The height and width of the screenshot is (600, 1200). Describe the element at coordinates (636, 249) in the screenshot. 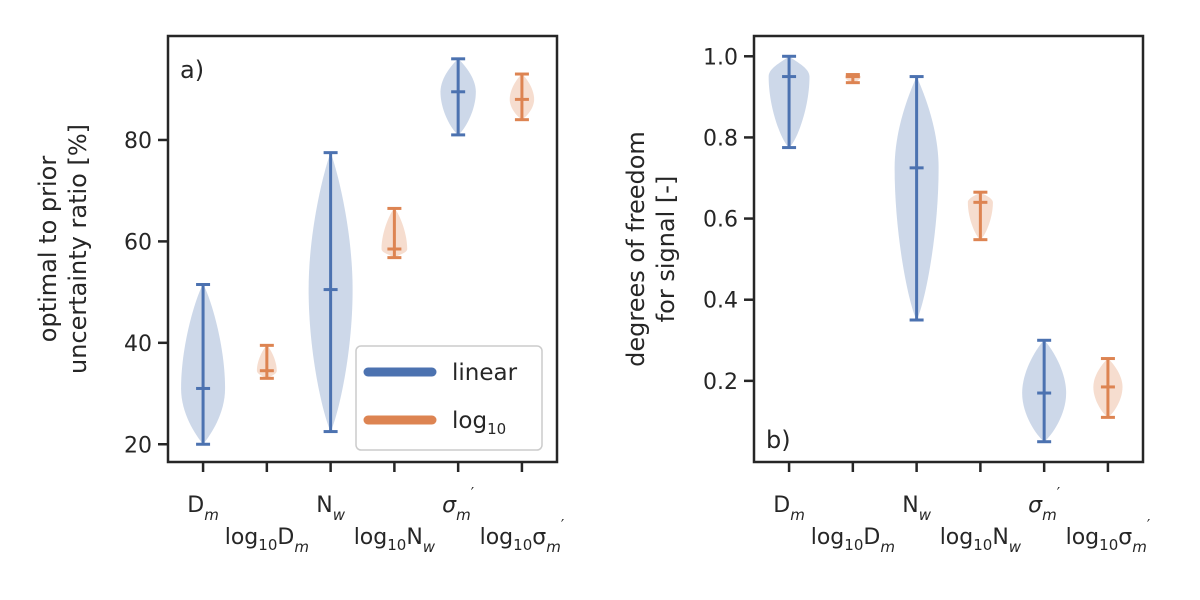

I see `y-axis-label-line: degrees of freedom` at that location.